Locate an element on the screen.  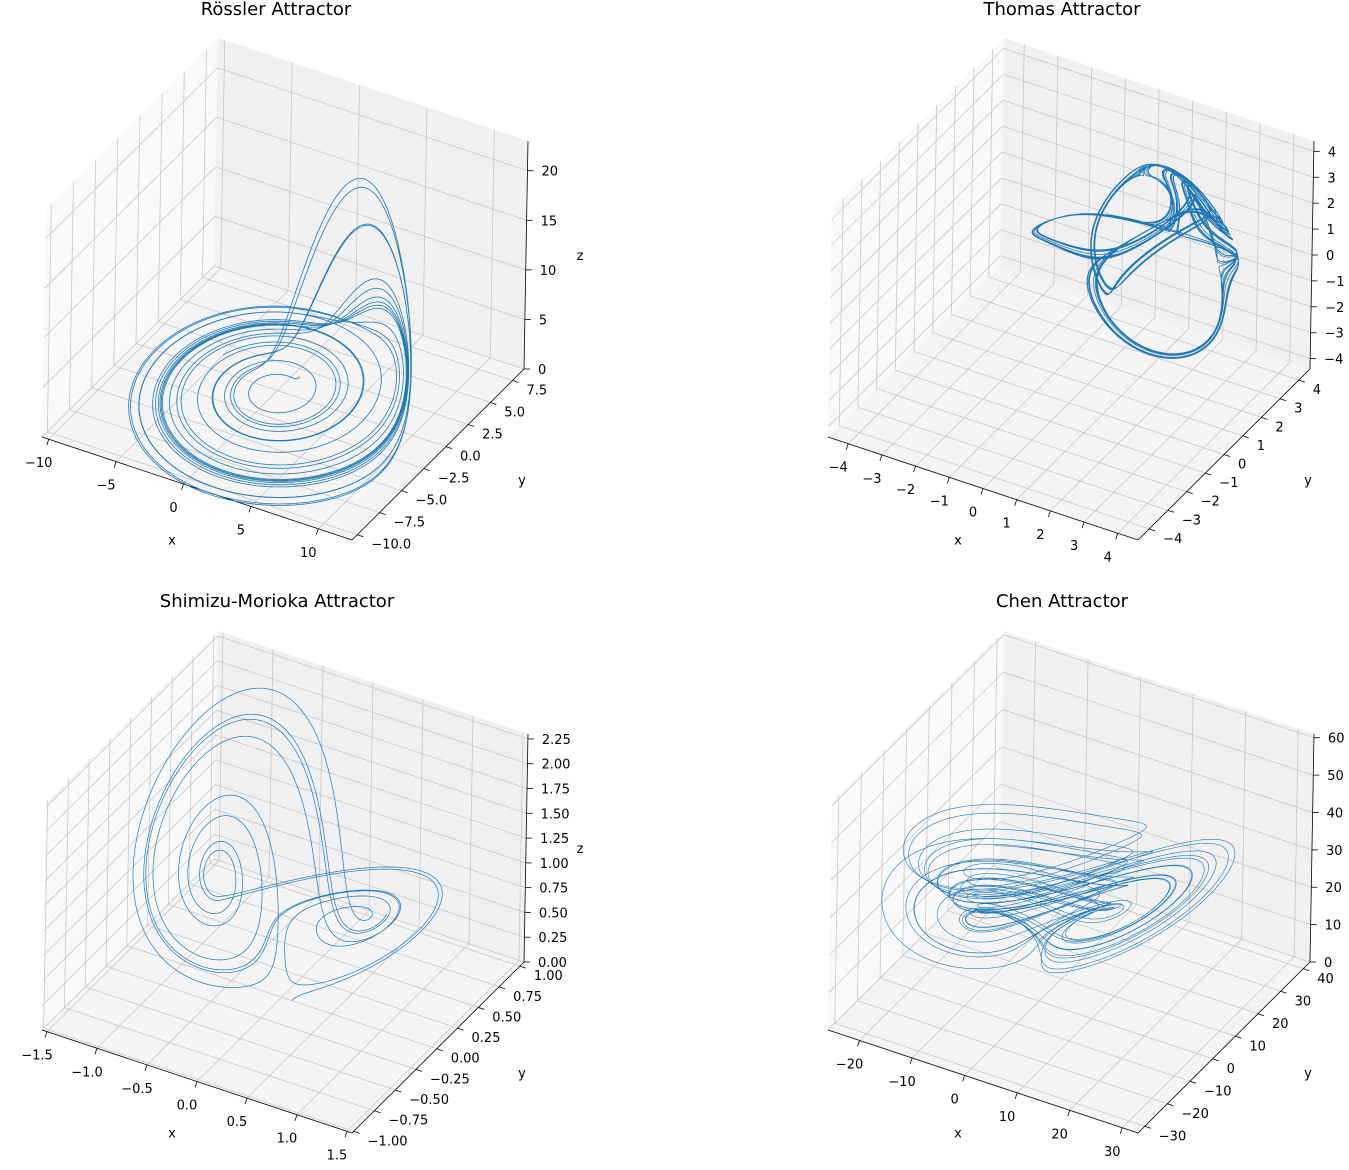
x-tick-label: 2 is located at coordinates (1040, 535).